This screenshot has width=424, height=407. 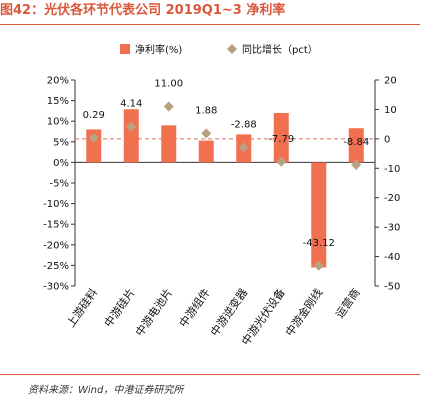 I want to click on yoy-data-label-2: 4.14, so click(x=131, y=104).